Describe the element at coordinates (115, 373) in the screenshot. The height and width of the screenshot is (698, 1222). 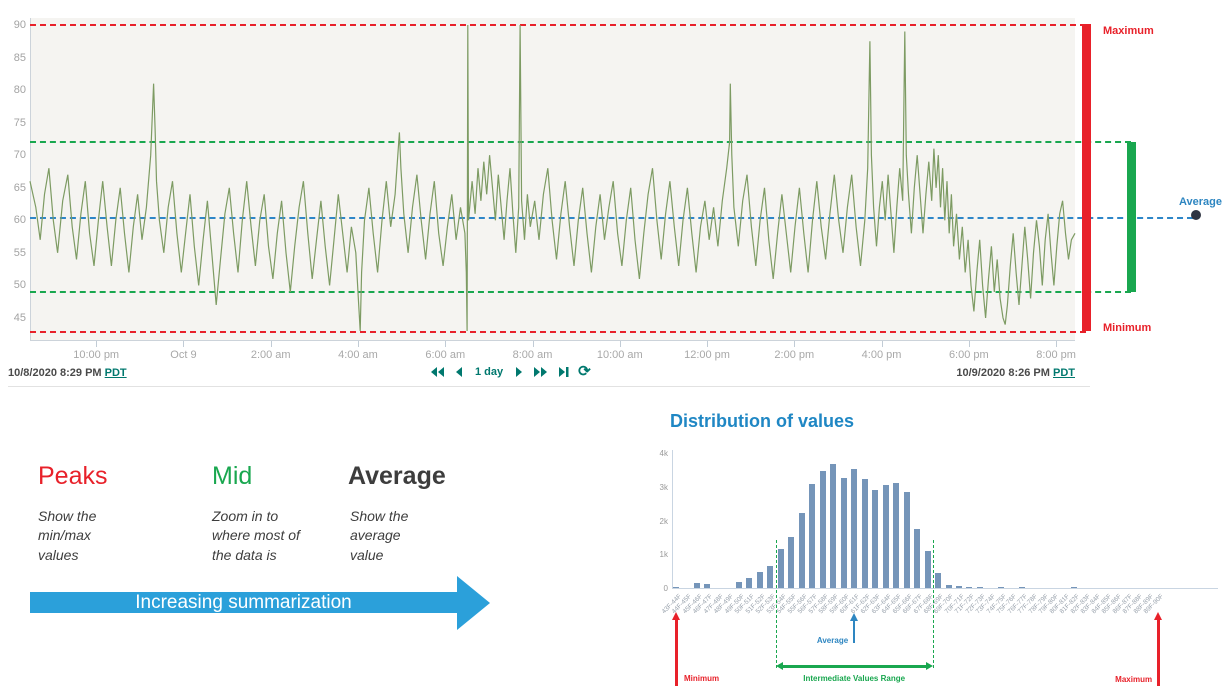
I see `start-timezone-link: PDT` at that location.